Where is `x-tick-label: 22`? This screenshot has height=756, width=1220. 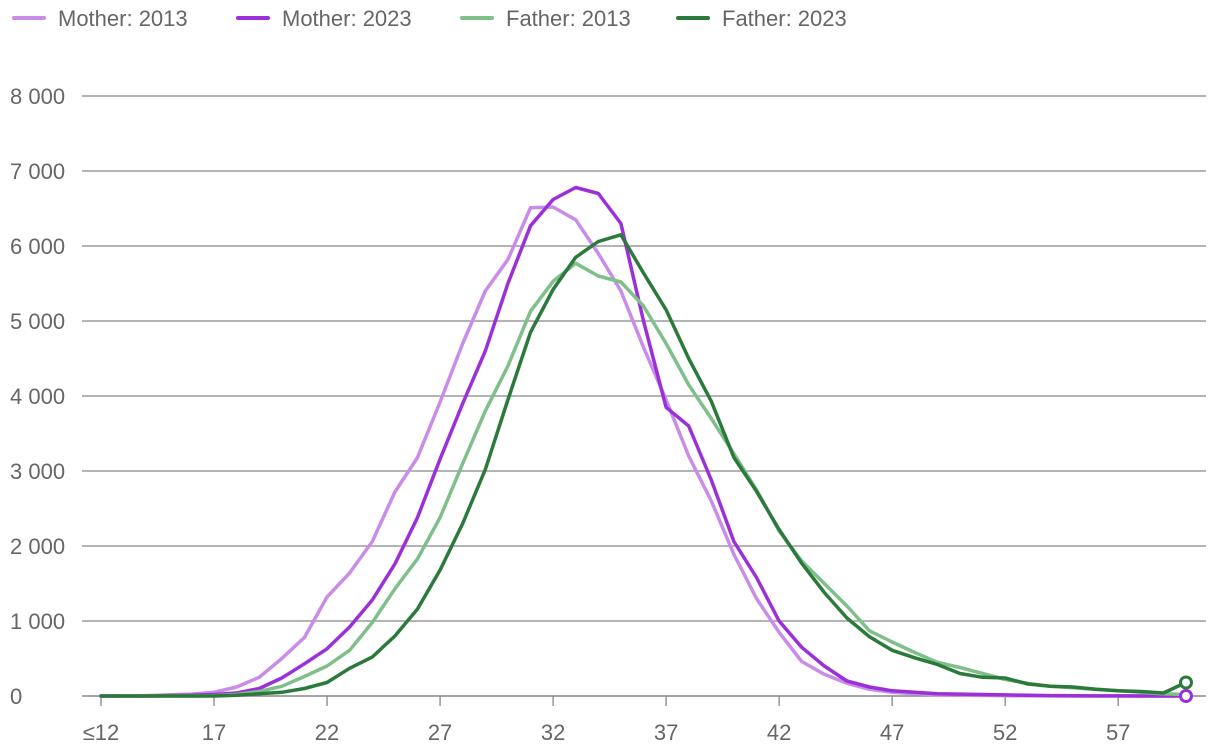 x-tick-label: 22 is located at coordinates (327, 732).